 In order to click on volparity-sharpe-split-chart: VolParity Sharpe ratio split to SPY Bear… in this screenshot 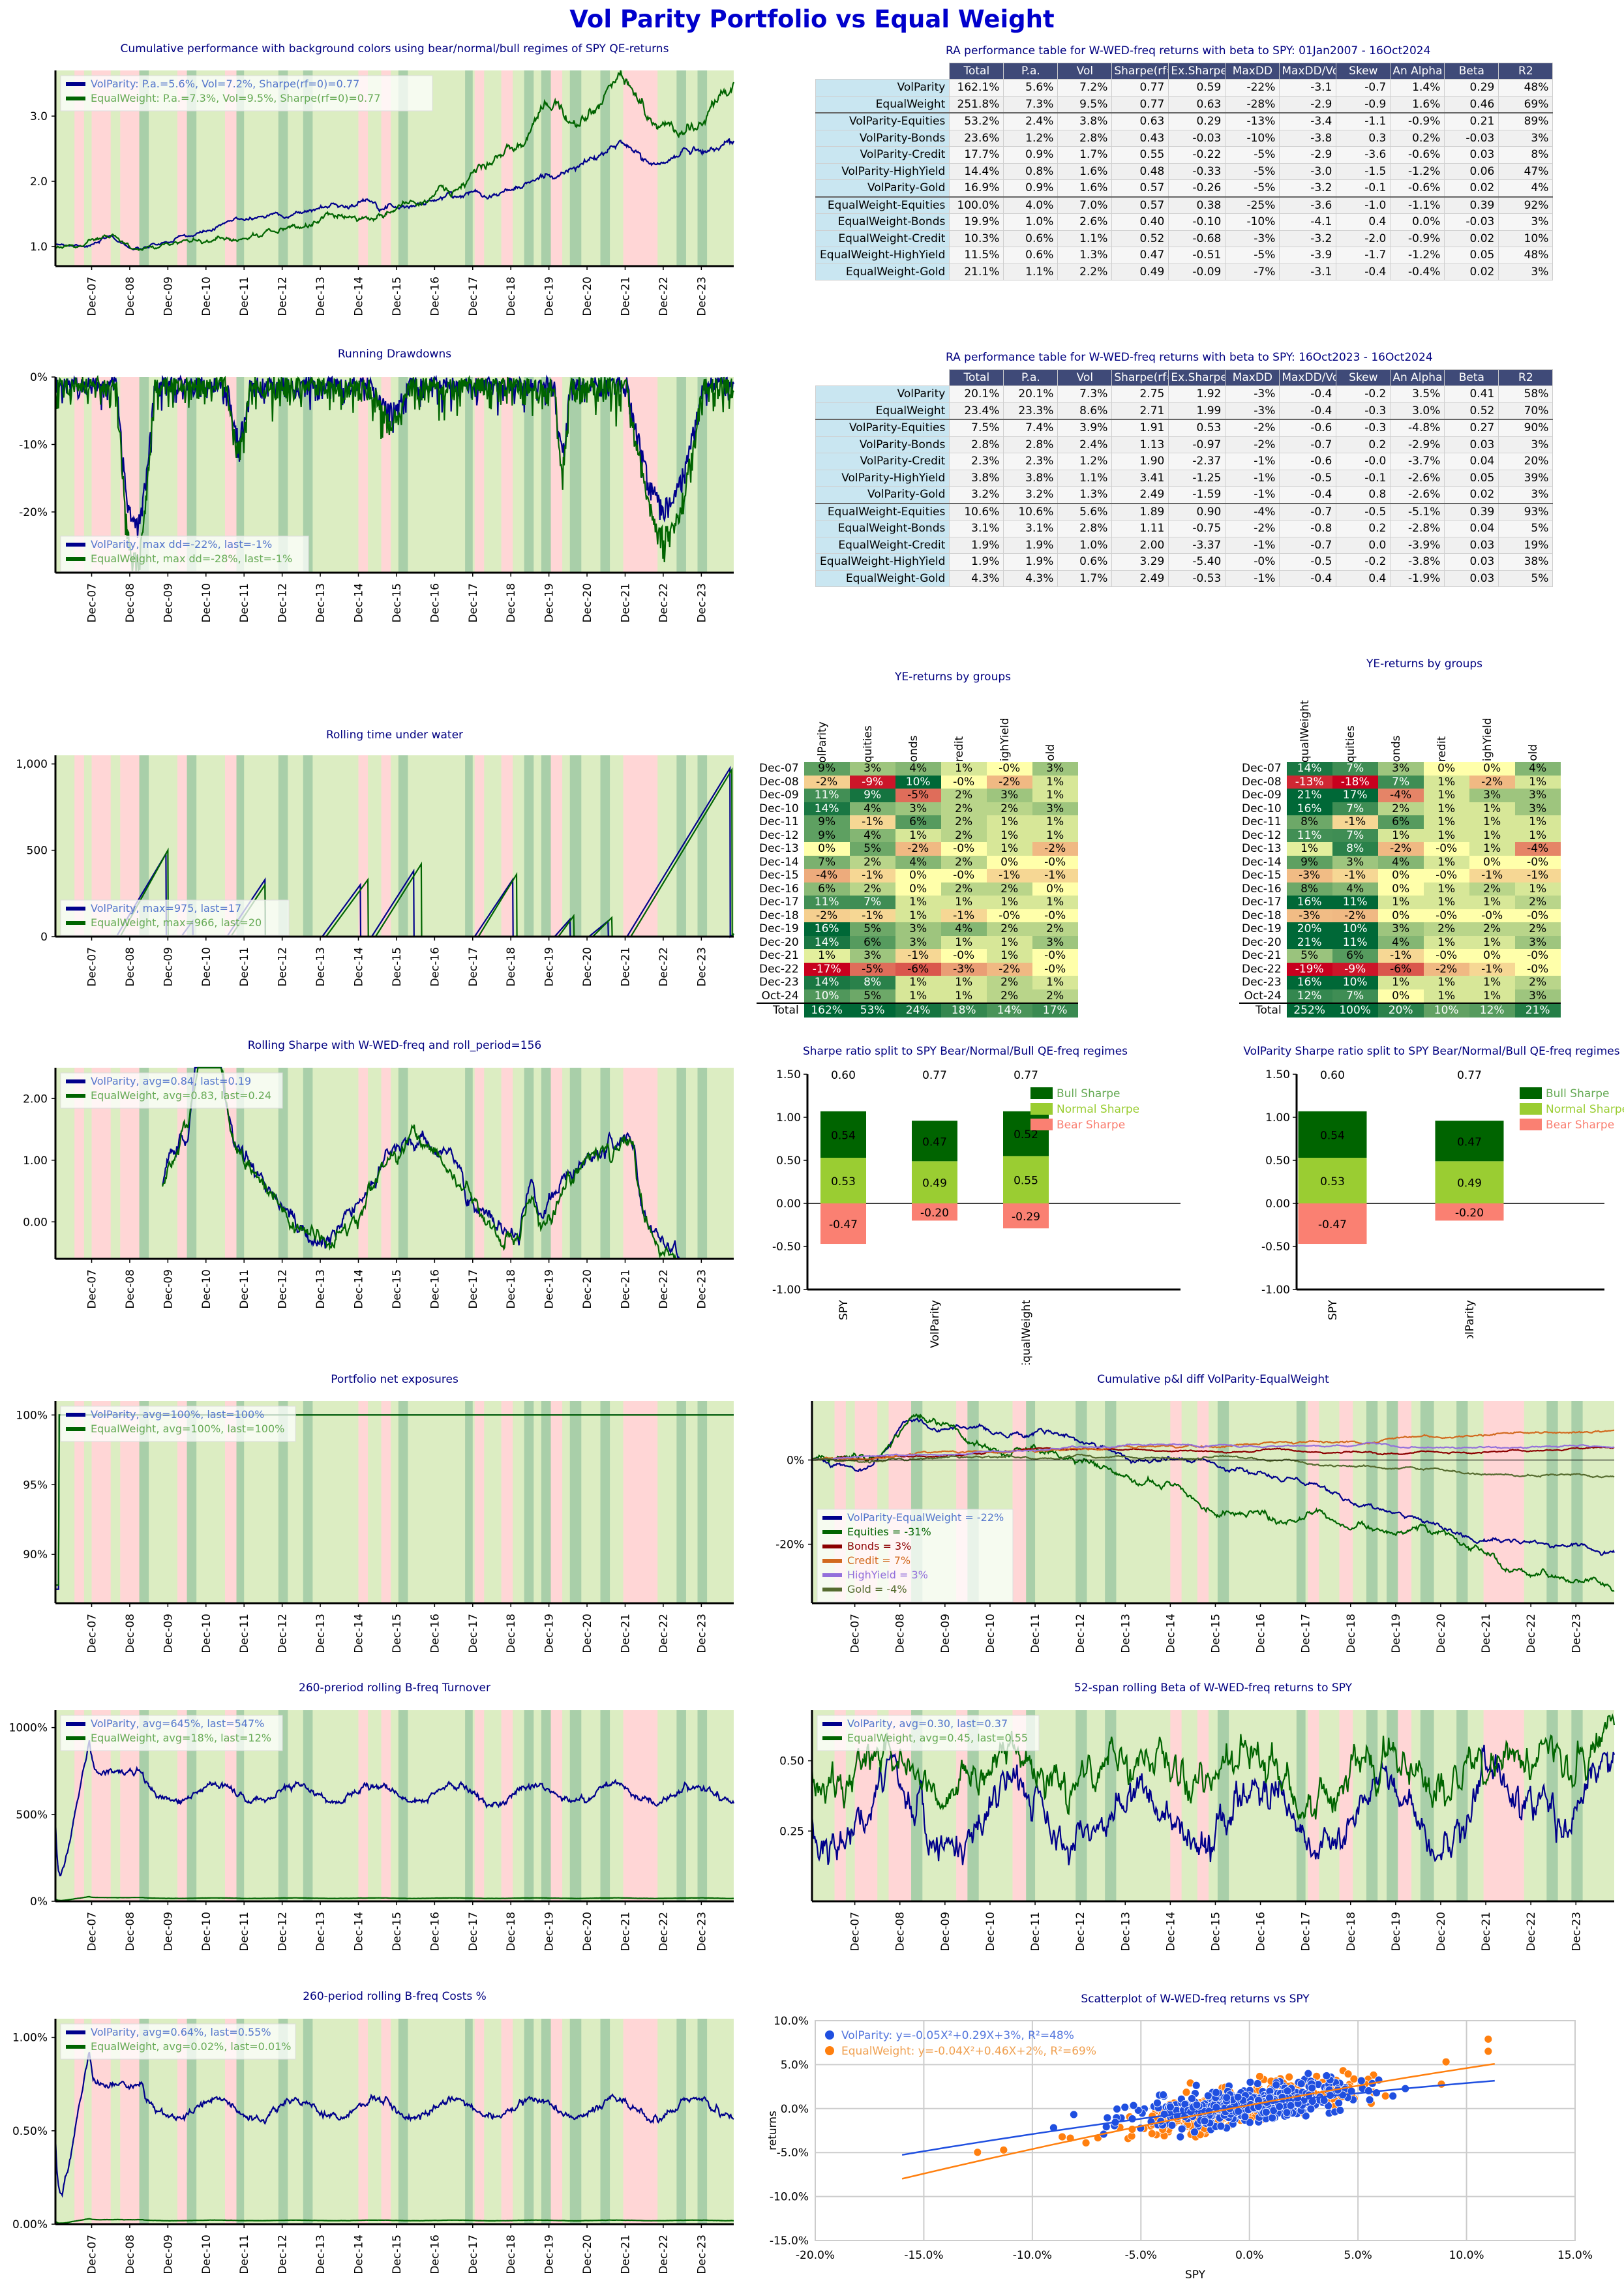, I will do `click(1431, 1193)`.